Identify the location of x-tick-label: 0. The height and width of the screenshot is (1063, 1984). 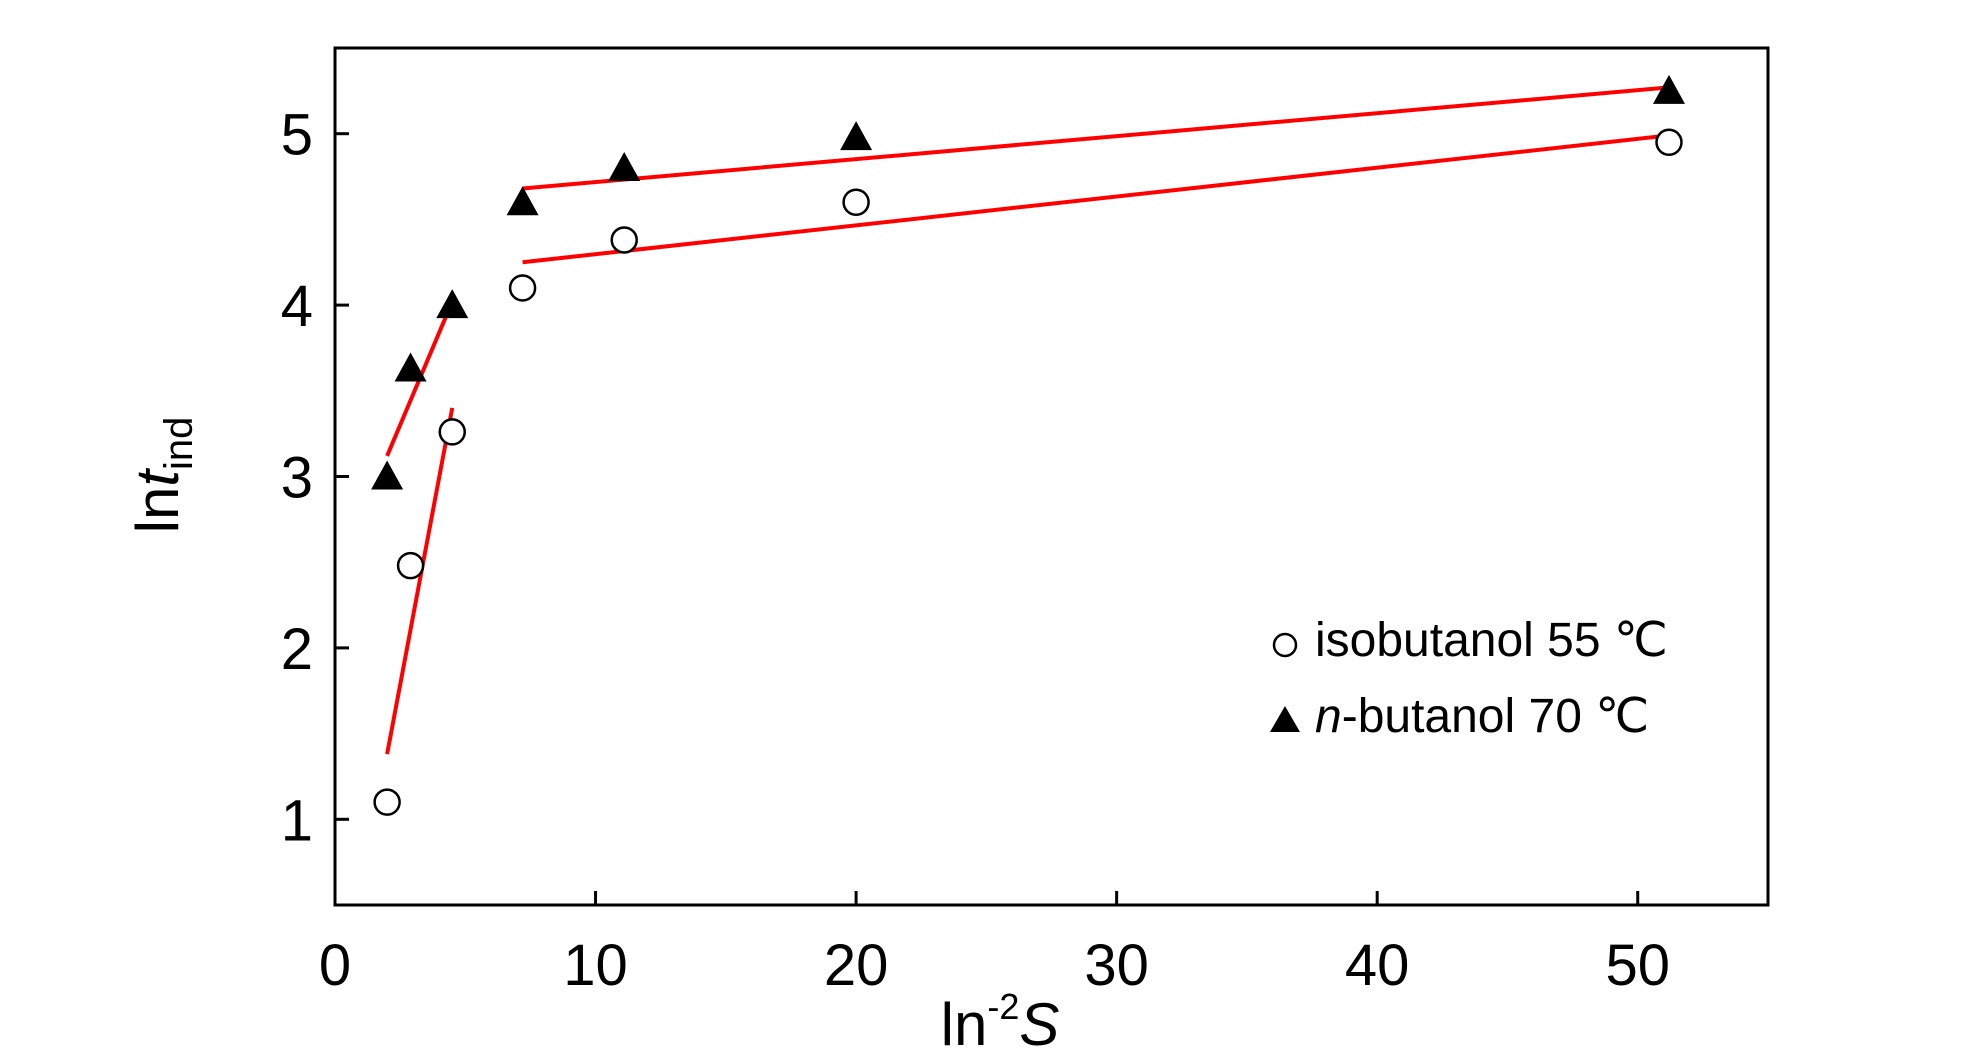
(335, 965).